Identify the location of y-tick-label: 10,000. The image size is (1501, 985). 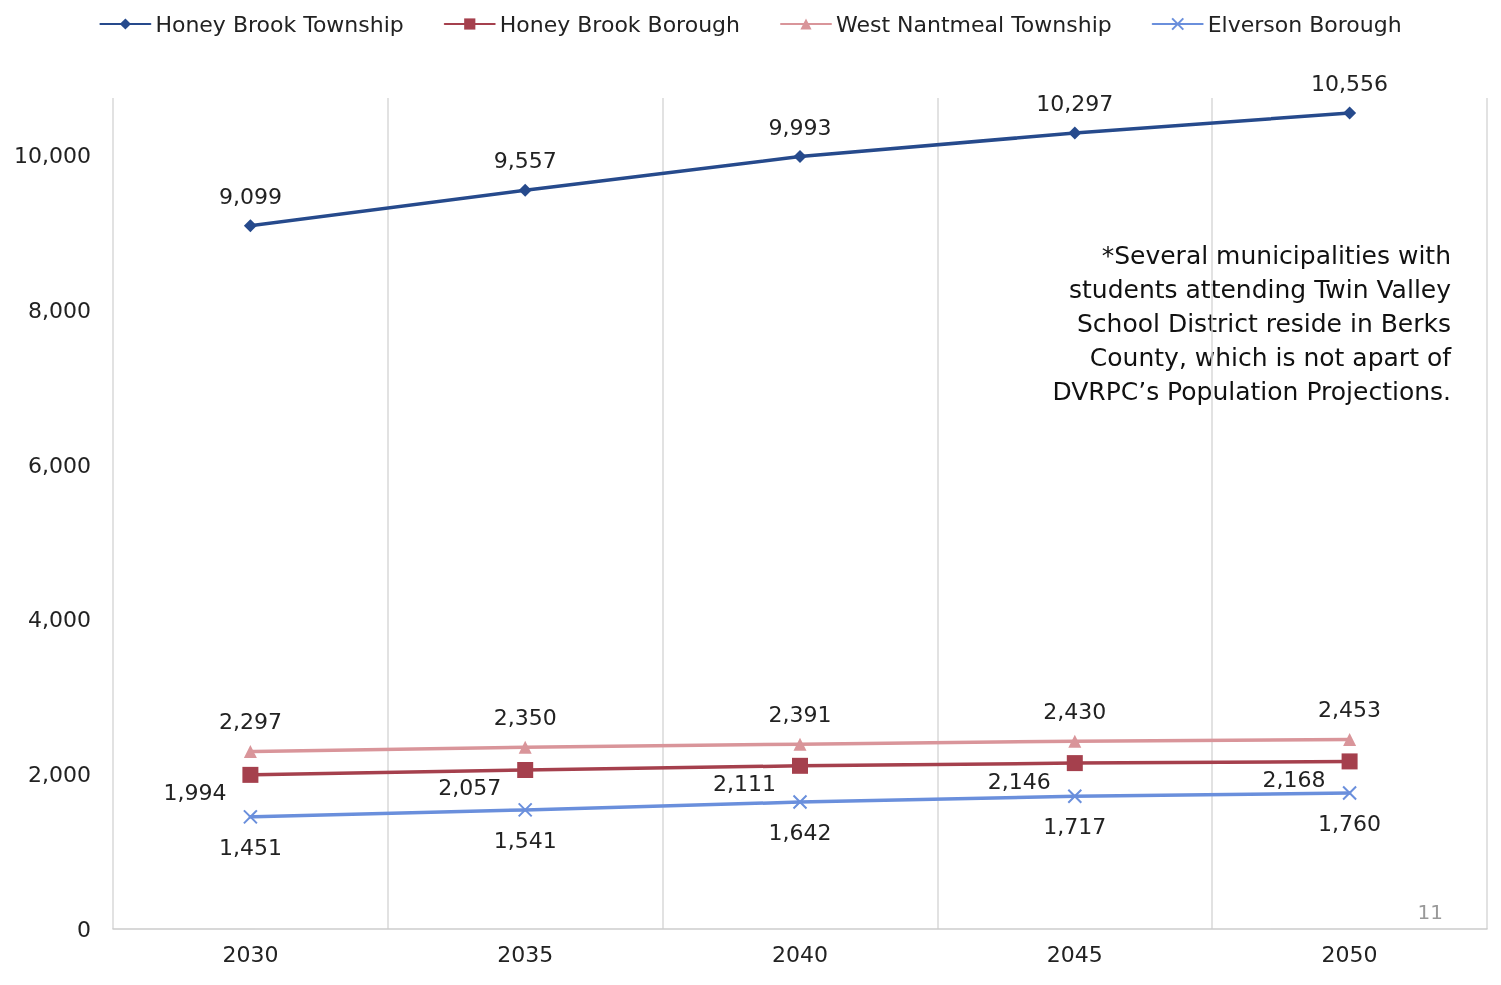
(52, 156).